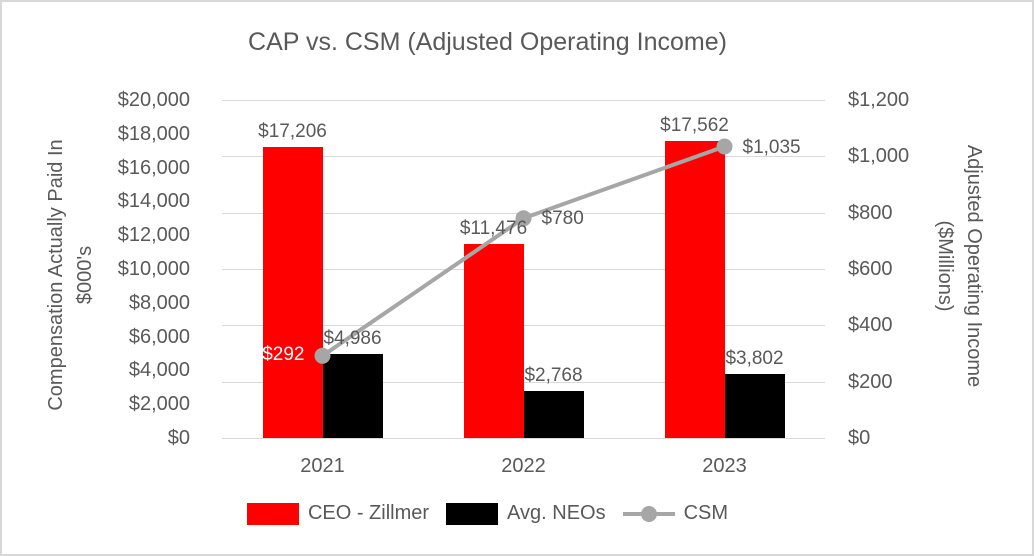 The width and height of the screenshot is (1034, 556). Describe the element at coordinates (159, 336) in the screenshot. I see `left-axis-tick-label: $6,000` at that location.